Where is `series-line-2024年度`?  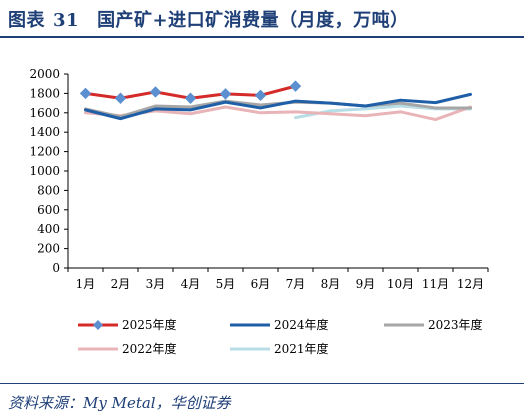
series-line-2024年度 is located at coordinates (278, 106).